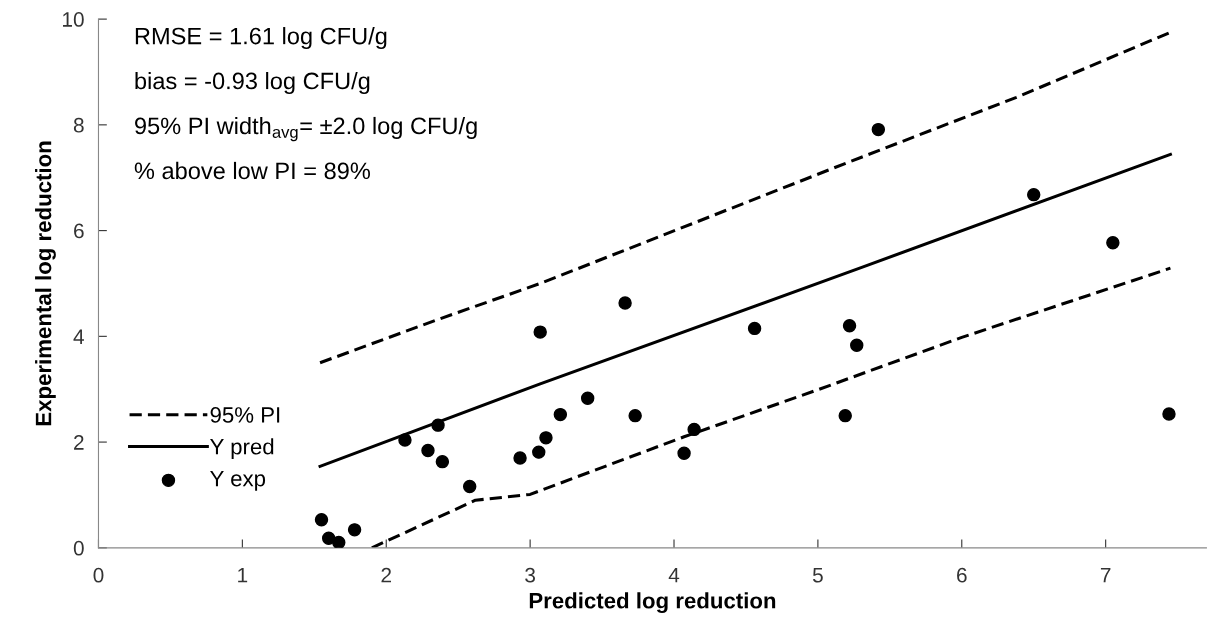 This screenshot has height=637, width=1231. Describe the element at coordinates (78, 336) in the screenshot. I see `y-tick-label: 4` at that location.